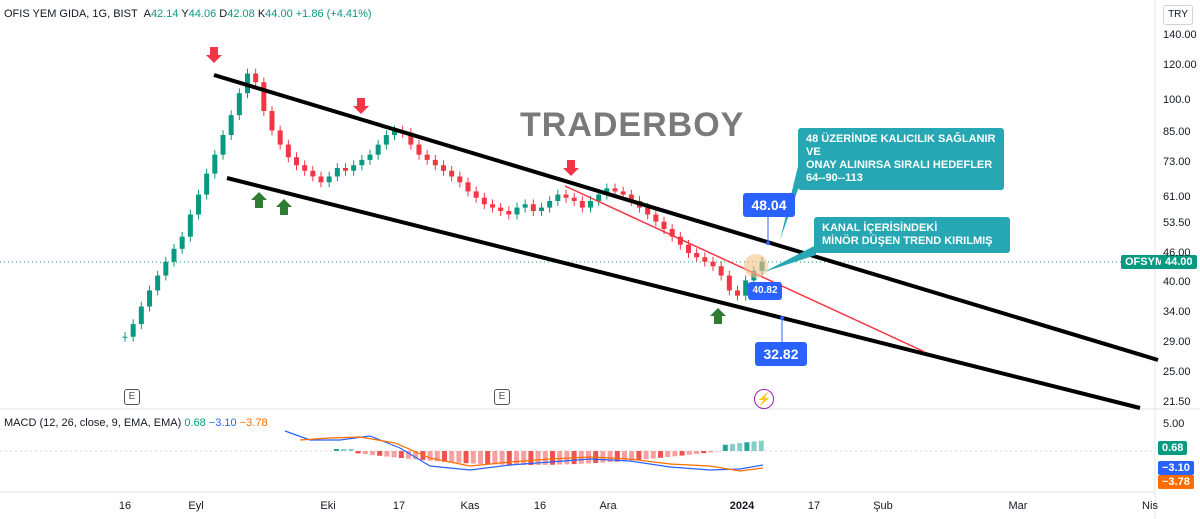 The image size is (1200, 519). Describe the element at coordinates (1150, 506) in the screenshot. I see `time-axis-label: Nis` at that location.